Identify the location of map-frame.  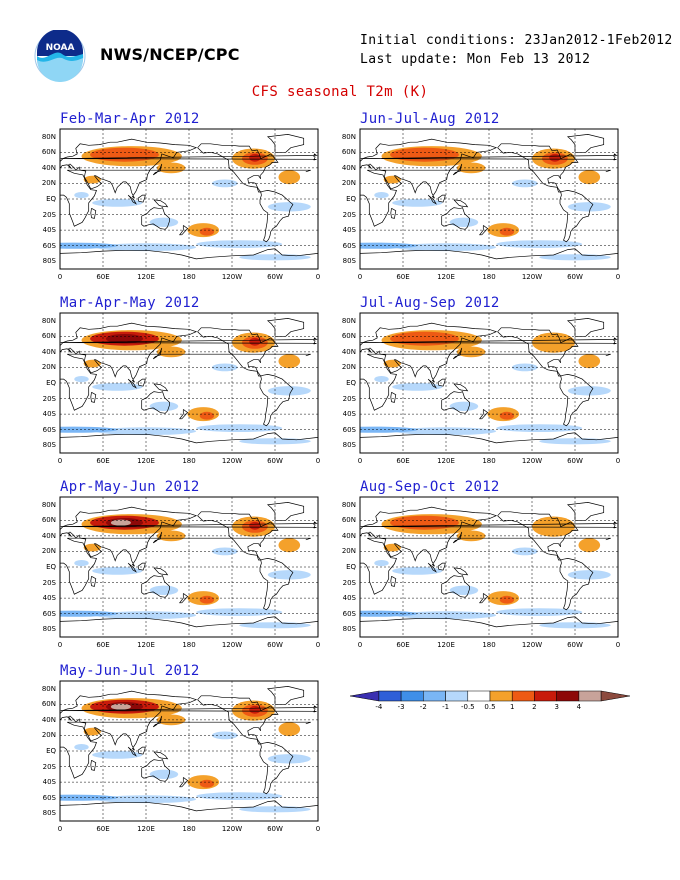
(189, 751).